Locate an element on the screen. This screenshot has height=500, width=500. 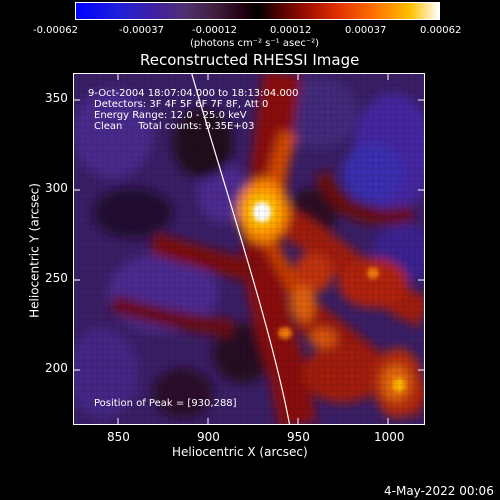
y-tick-label: 200 is located at coordinates (56, 368).